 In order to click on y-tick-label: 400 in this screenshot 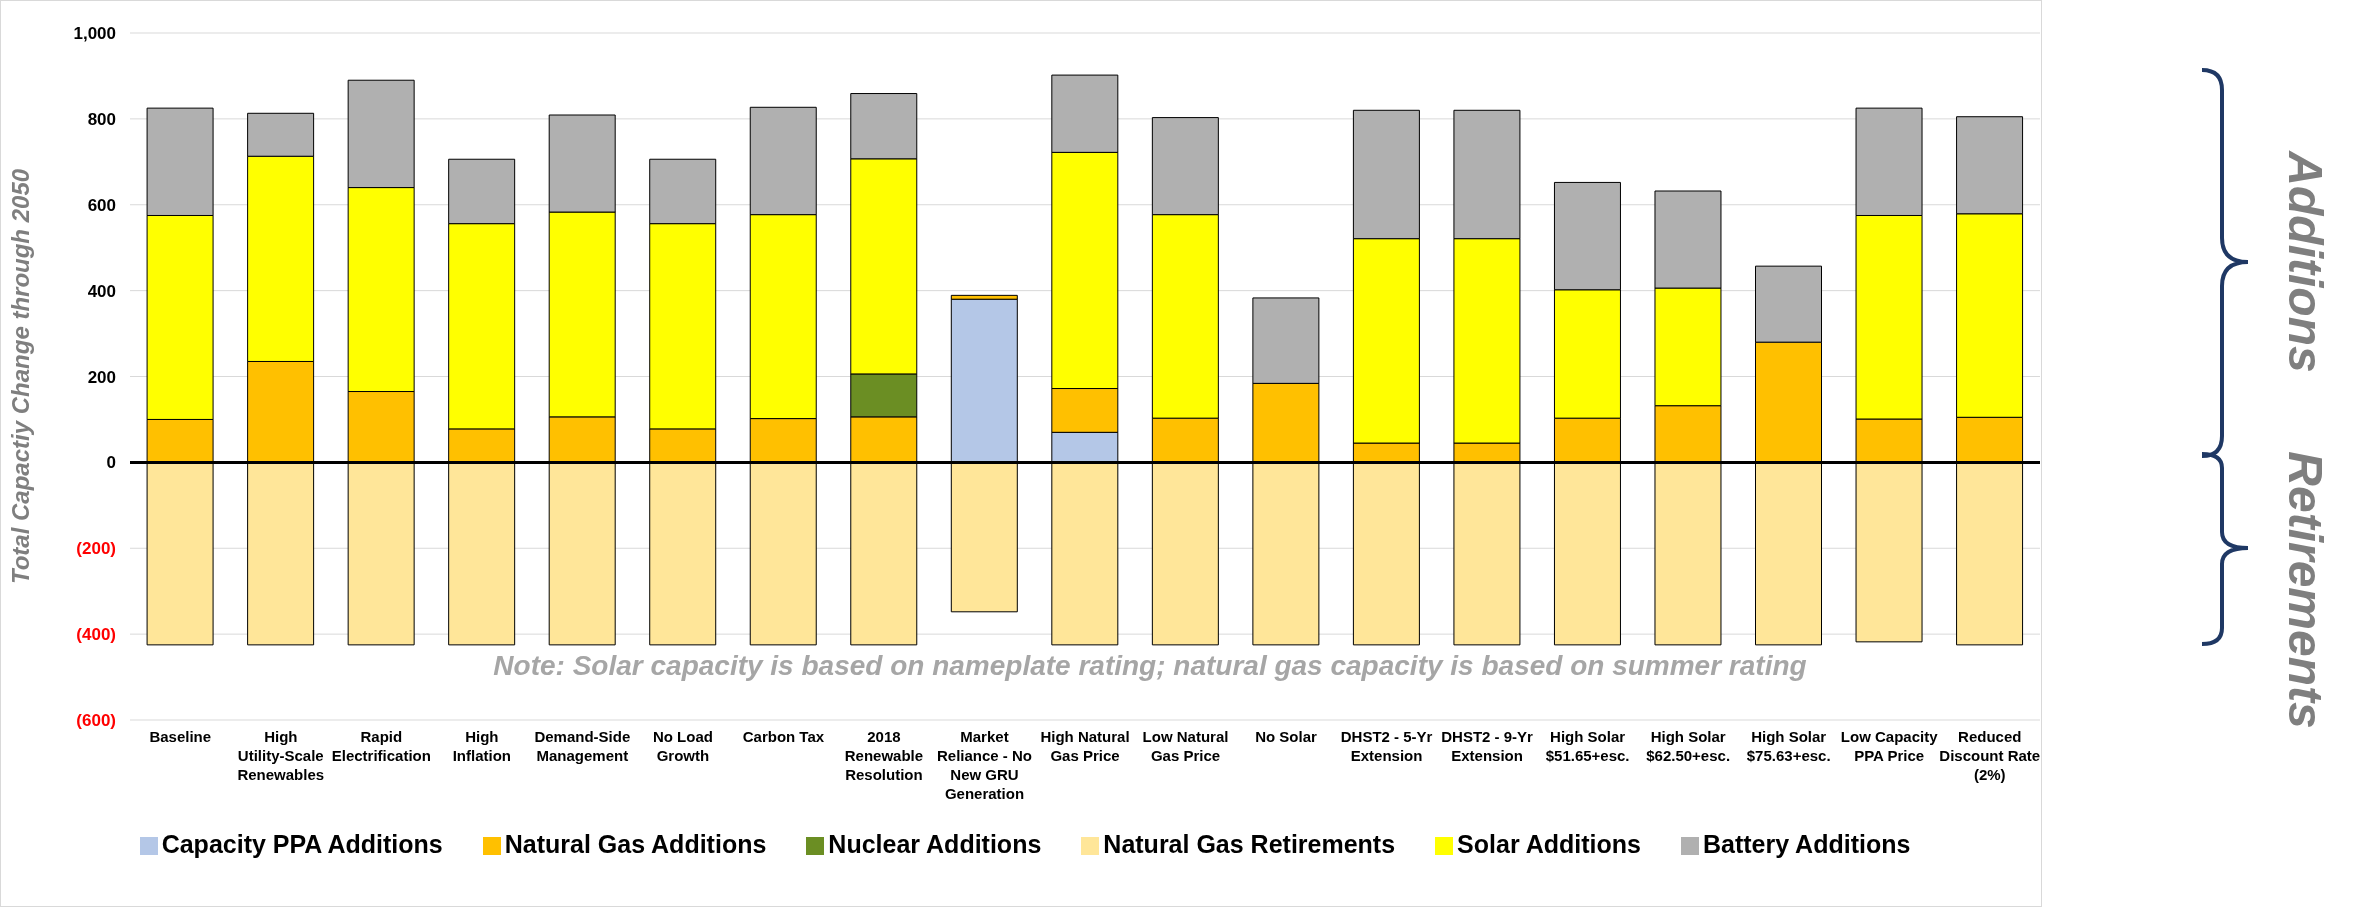, I will do `click(101, 291)`.